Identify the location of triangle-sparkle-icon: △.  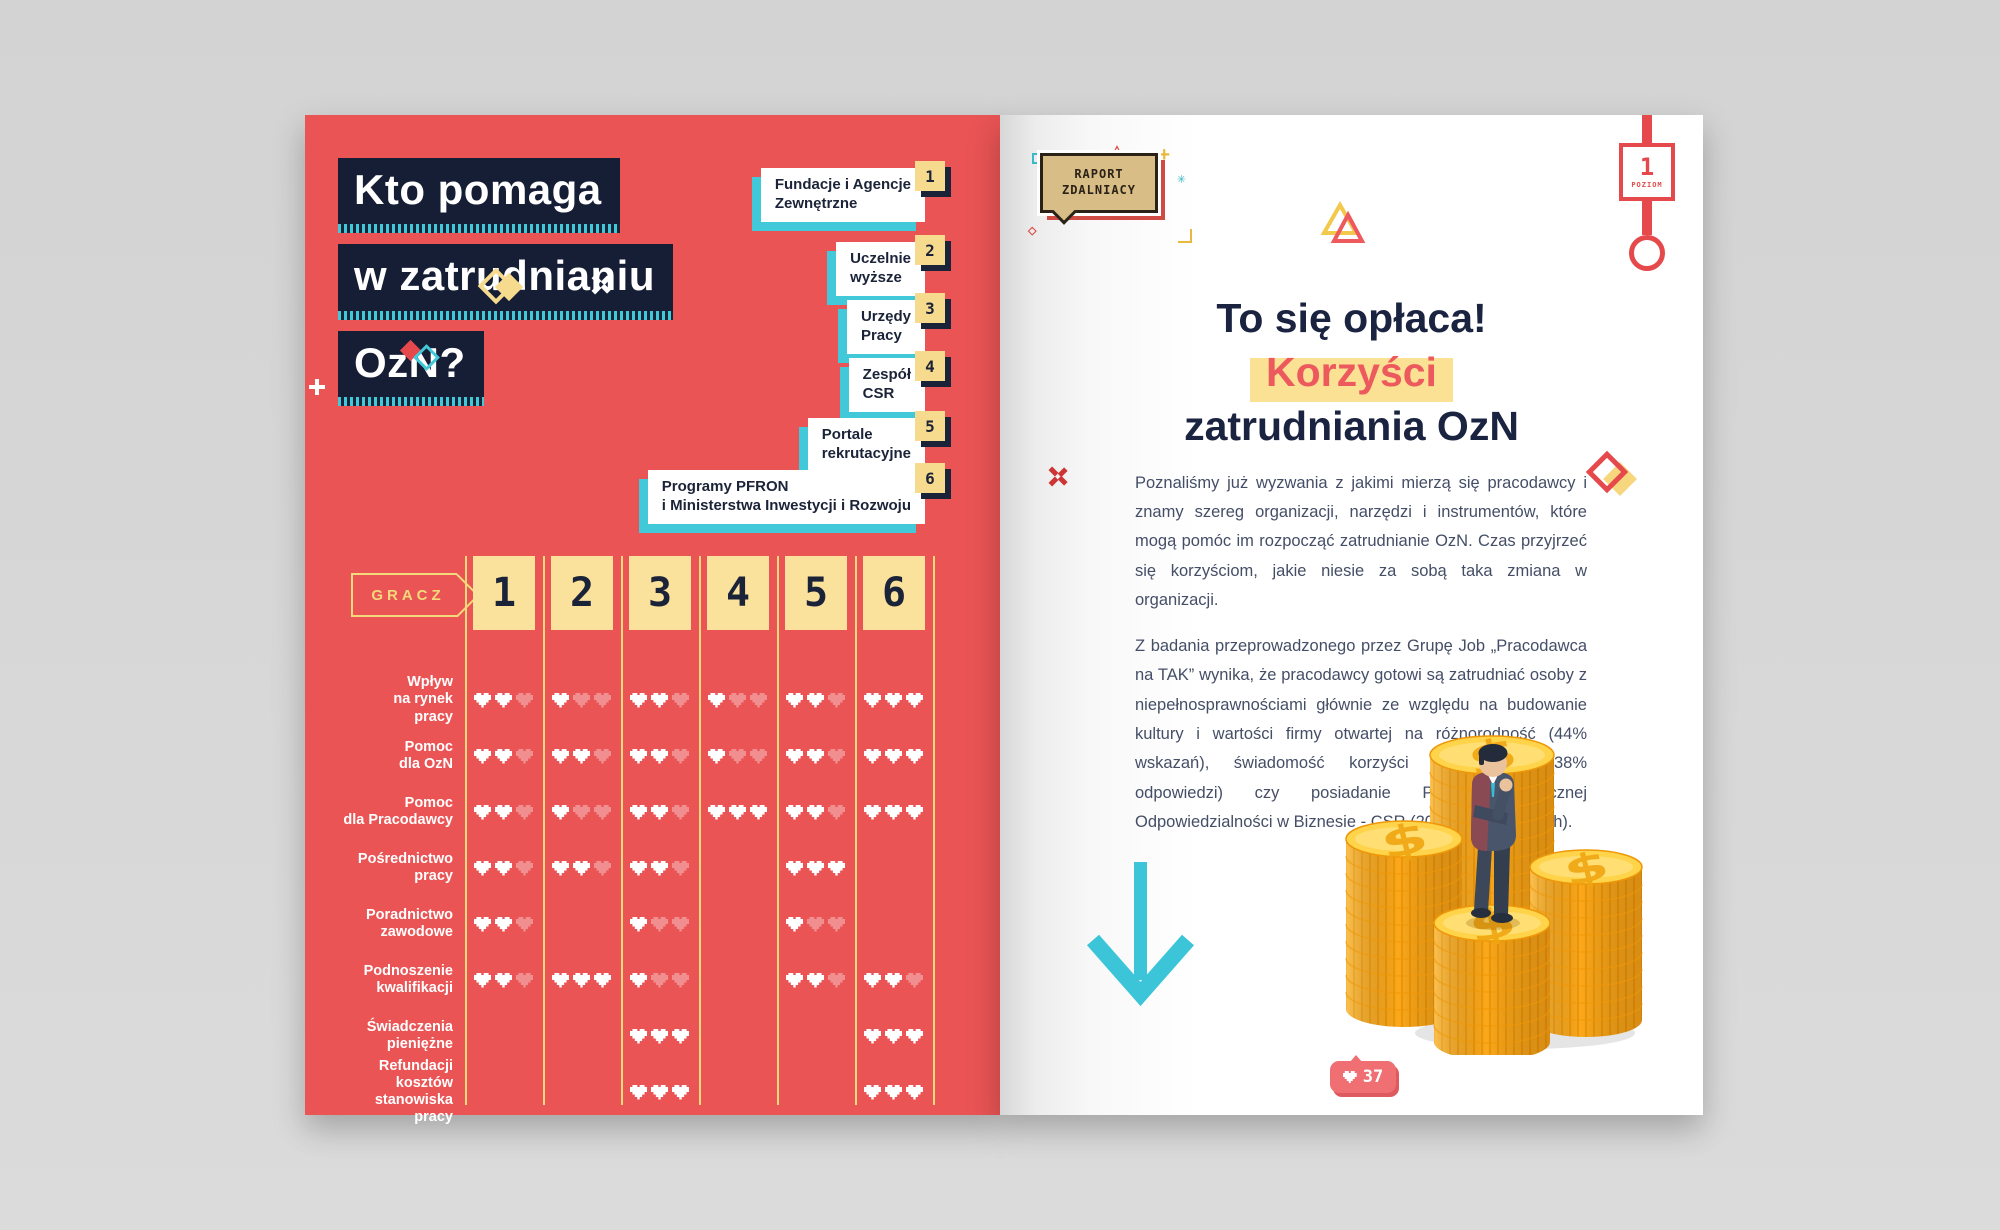
(1117, 149).